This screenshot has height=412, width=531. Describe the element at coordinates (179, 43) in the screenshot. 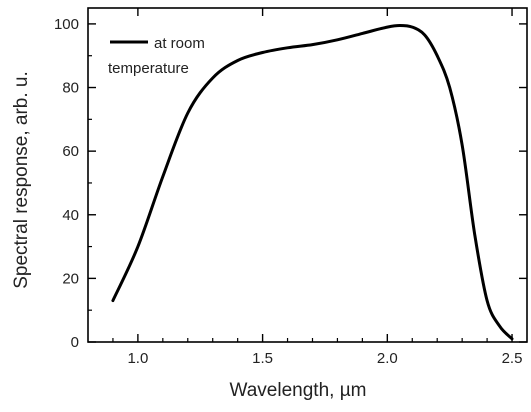

I see `legend-label-line1: at room` at that location.